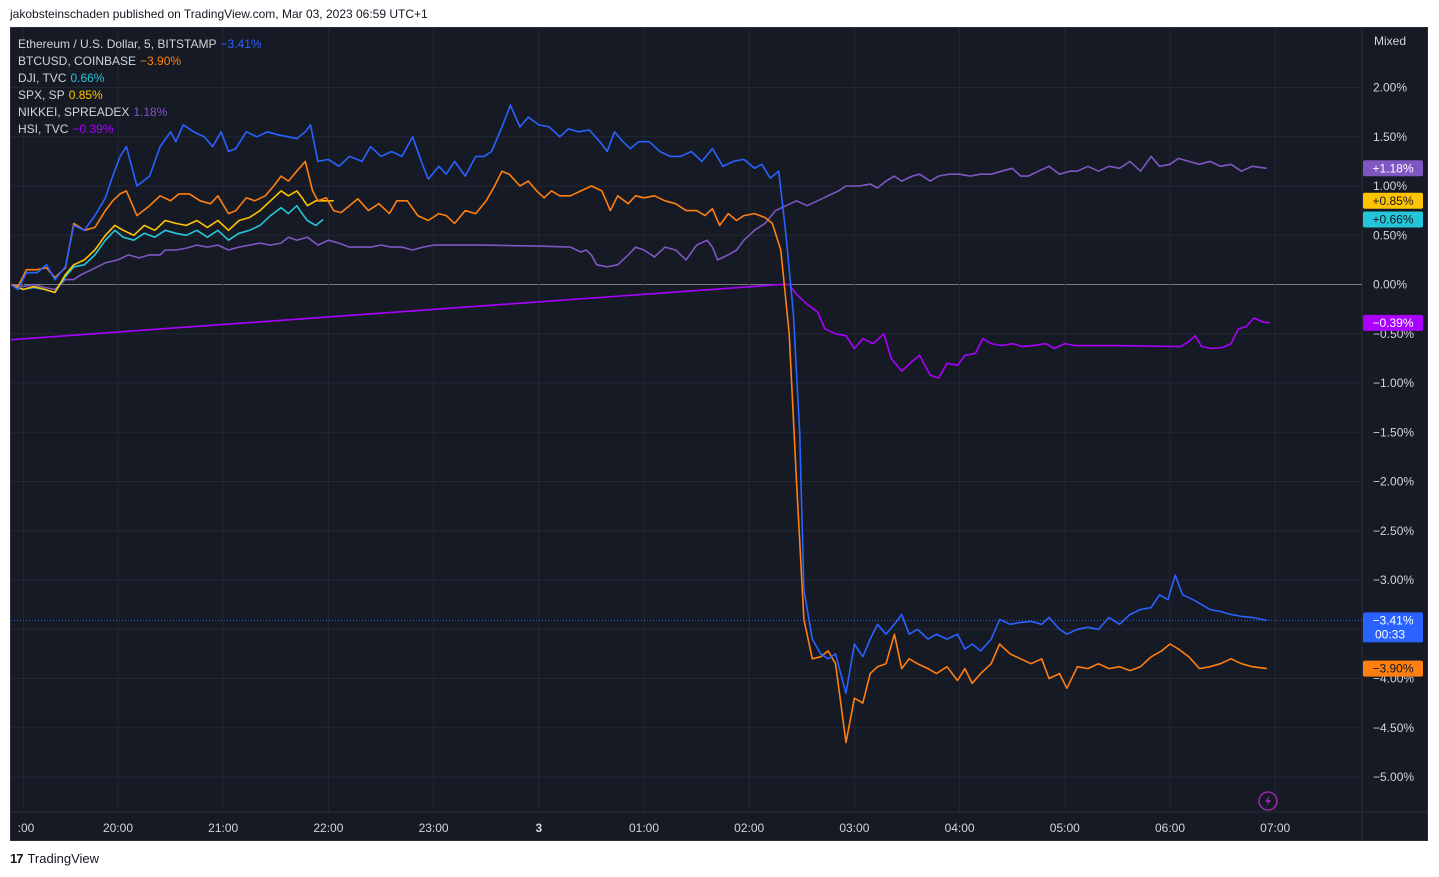 This screenshot has height=877, width=1439. Describe the element at coordinates (1390, 634) in the screenshot. I see `price-badge-countdown: 00:33` at that location.